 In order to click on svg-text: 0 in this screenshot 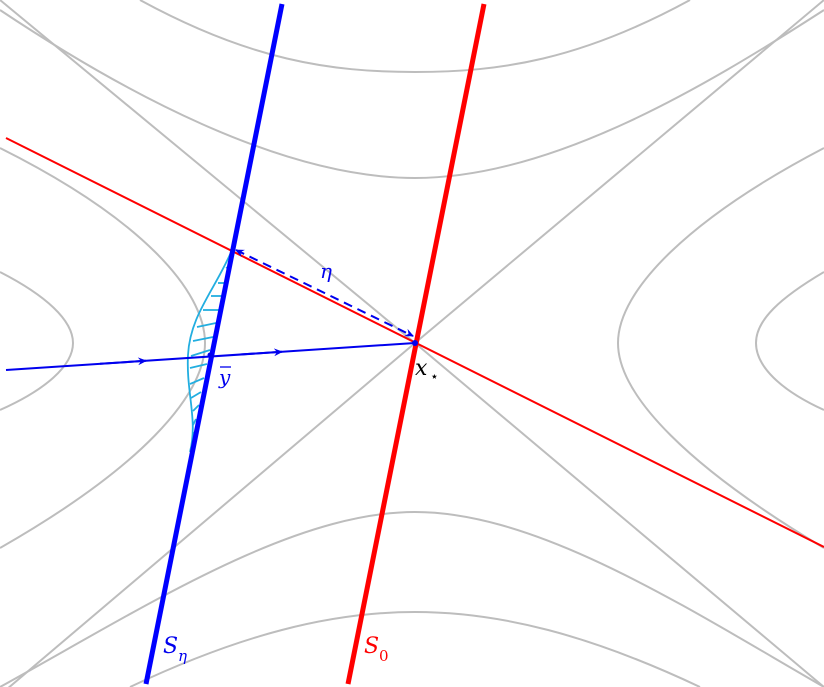, I will do `click(384, 656)`.